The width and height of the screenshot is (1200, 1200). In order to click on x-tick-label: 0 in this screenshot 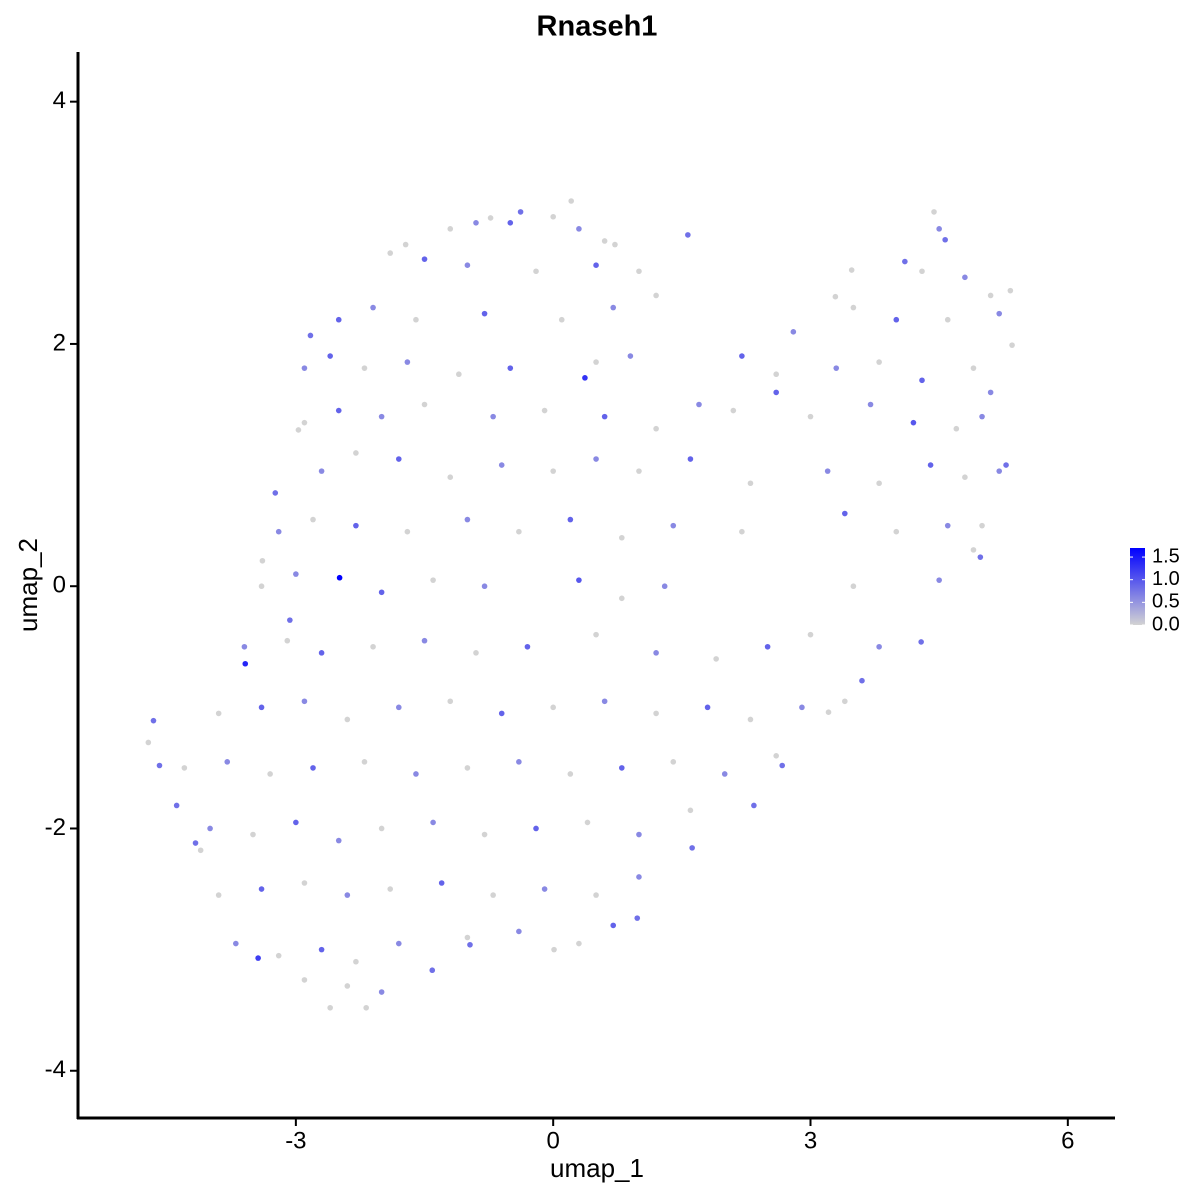, I will do `click(553, 1140)`.